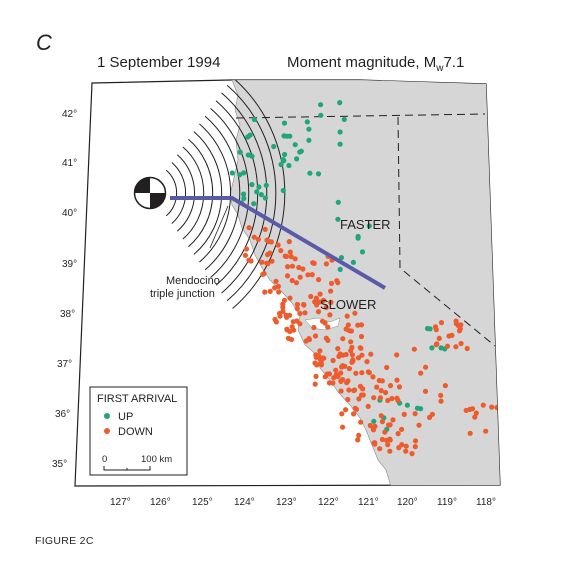 Image resolution: width=580 pixels, height=578 pixels. What do you see at coordinates (182, 294) in the screenshot?
I see `triple-junction-label-2: triple junction` at bounding box center [182, 294].